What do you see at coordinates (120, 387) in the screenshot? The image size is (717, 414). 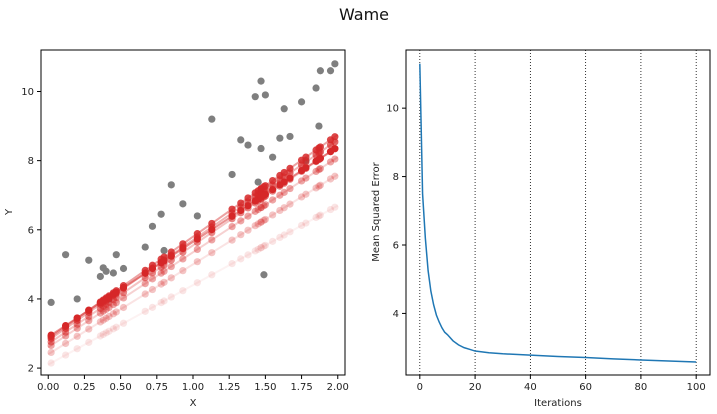 I see `left-xtick-label: 0.50` at bounding box center [120, 387].